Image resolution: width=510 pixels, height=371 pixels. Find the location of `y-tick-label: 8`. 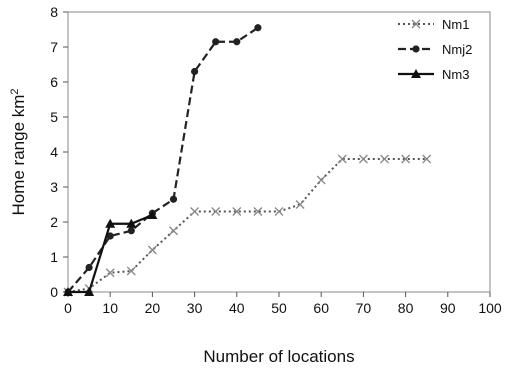

y-tick-label: 8 is located at coordinates (54, 12).